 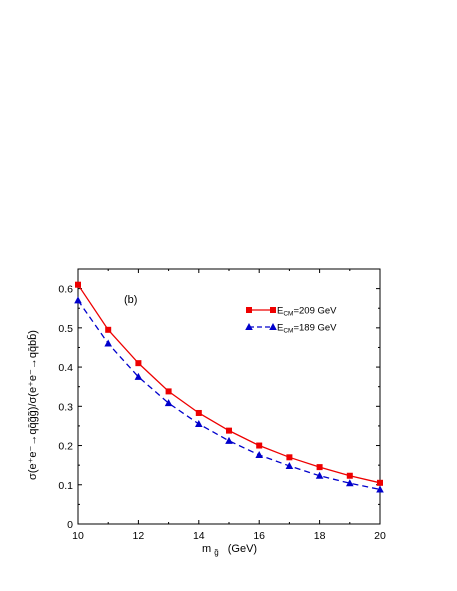 I want to click on y-axis-label: σ(e⁺e⁻→qq̄g̃g̃)/σ(e⁺e⁻→qq̄bb̄), so click(x=32, y=405).